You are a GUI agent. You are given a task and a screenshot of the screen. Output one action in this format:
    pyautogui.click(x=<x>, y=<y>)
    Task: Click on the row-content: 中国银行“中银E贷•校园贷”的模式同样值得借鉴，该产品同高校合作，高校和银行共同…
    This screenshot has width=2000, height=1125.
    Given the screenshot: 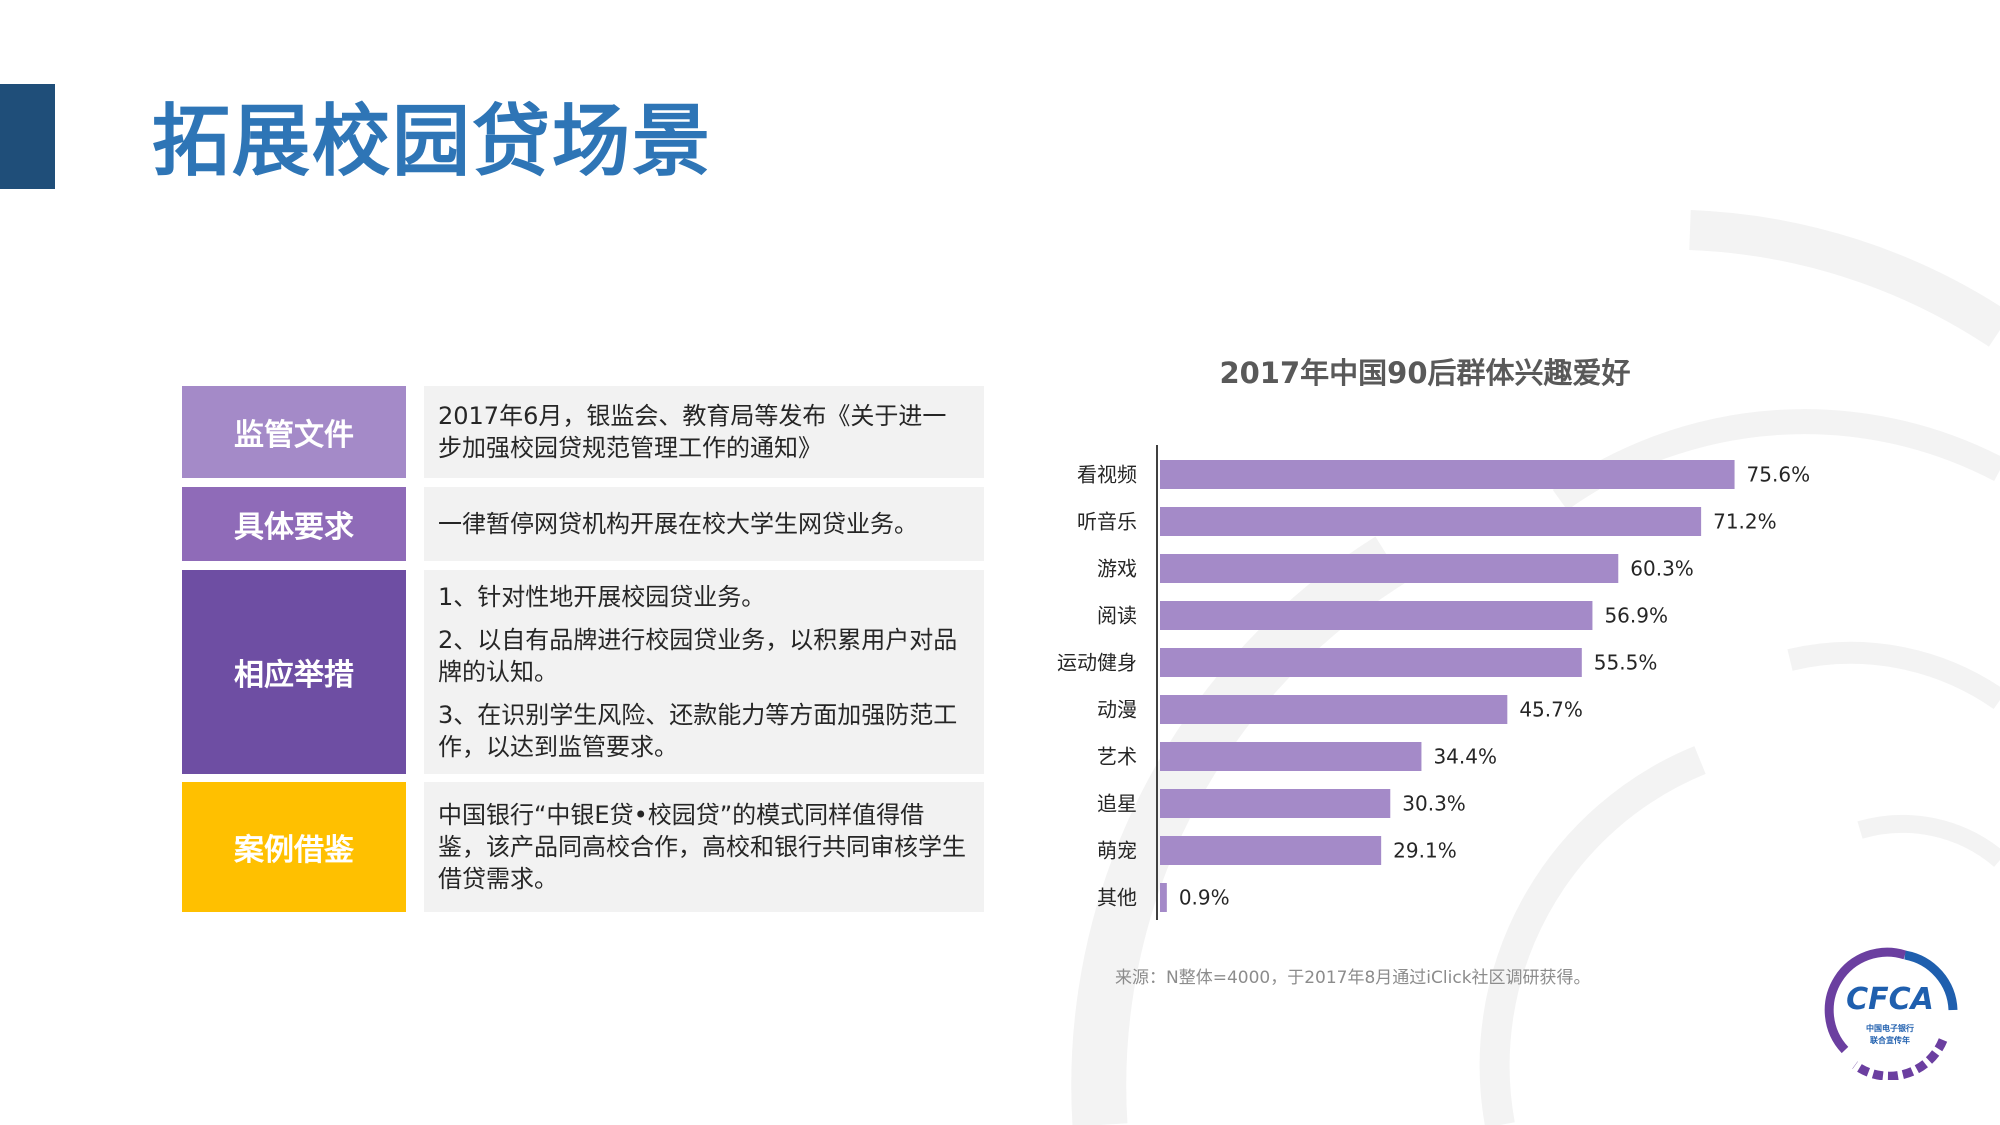 What is the action you would take?
    pyautogui.click(x=704, y=847)
    